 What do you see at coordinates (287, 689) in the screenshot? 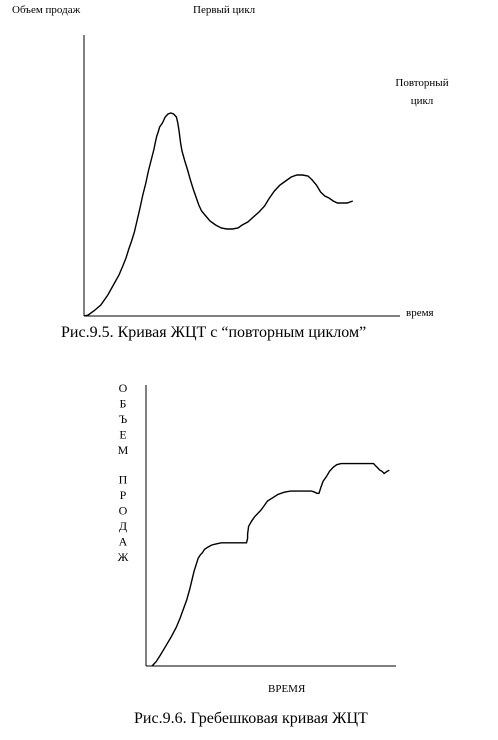
I see `chart2-xlabel: ВРЕМЯ` at bounding box center [287, 689].